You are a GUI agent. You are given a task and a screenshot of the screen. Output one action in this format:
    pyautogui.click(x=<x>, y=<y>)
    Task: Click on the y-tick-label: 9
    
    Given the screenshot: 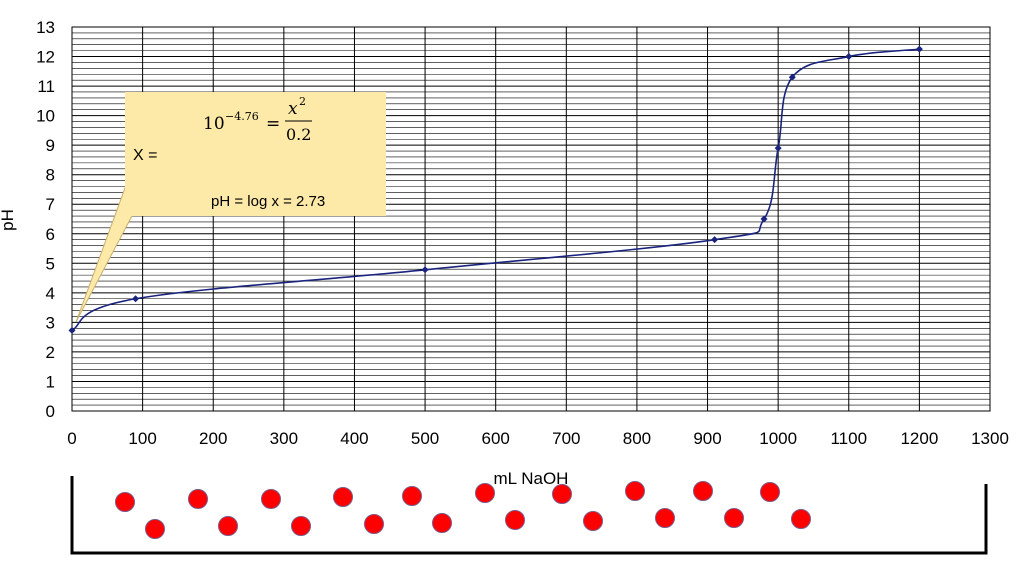 What is the action you would take?
    pyautogui.click(x=50, y=145)
    